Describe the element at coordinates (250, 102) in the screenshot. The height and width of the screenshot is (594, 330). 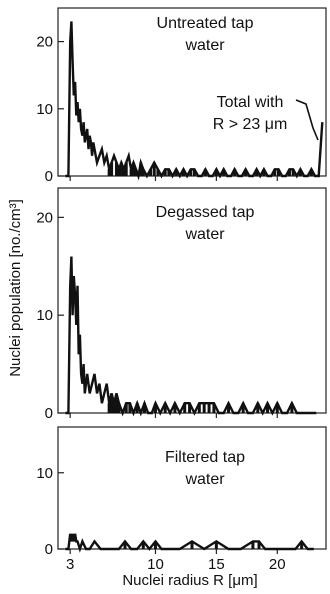
I see `annotation-text: Total with` at that location.